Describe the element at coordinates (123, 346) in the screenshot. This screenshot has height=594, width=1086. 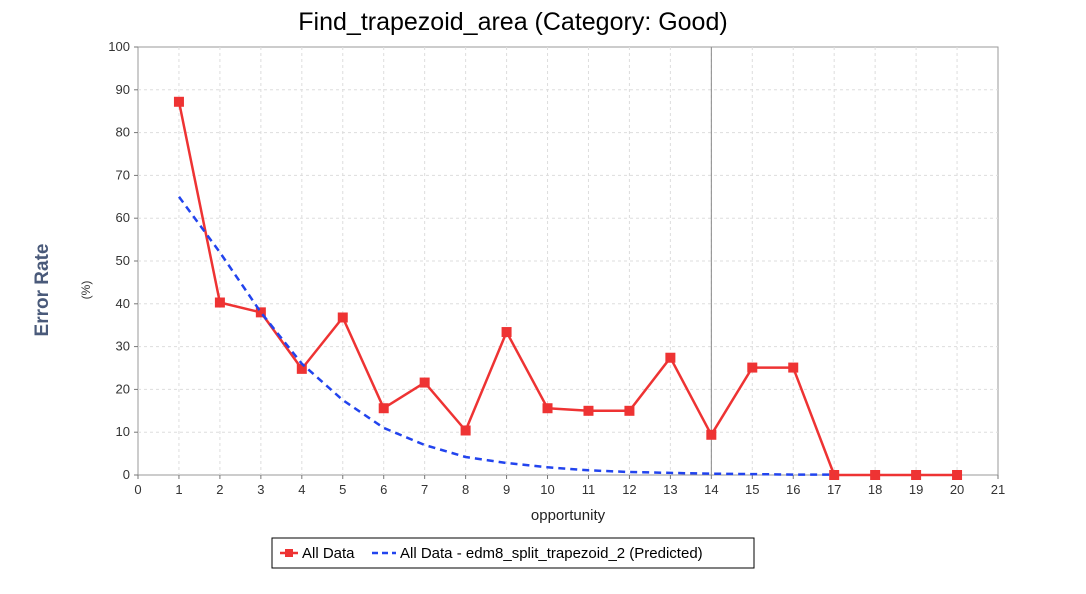
I see `y-tick-label: 30` at that location.